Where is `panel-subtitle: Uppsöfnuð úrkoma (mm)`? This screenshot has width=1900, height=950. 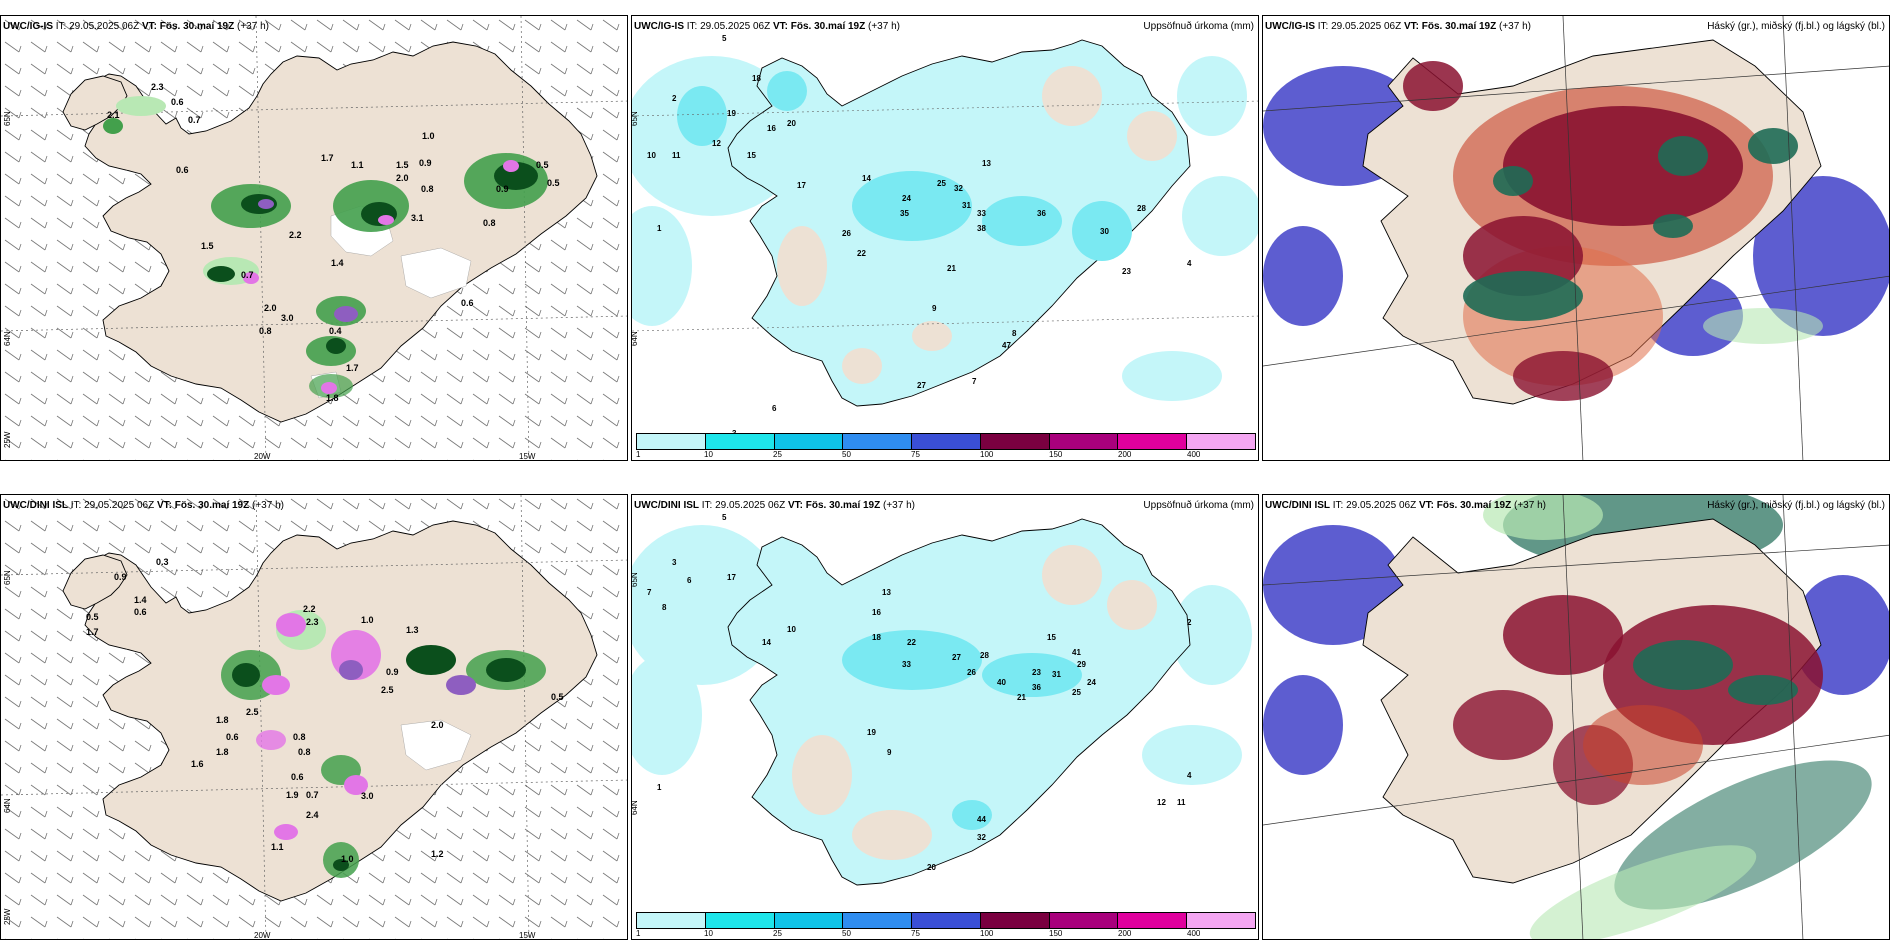 panel-subtitle: Uppsöfnuð úrkoma (mm) is located at coordinates (1198, 505).